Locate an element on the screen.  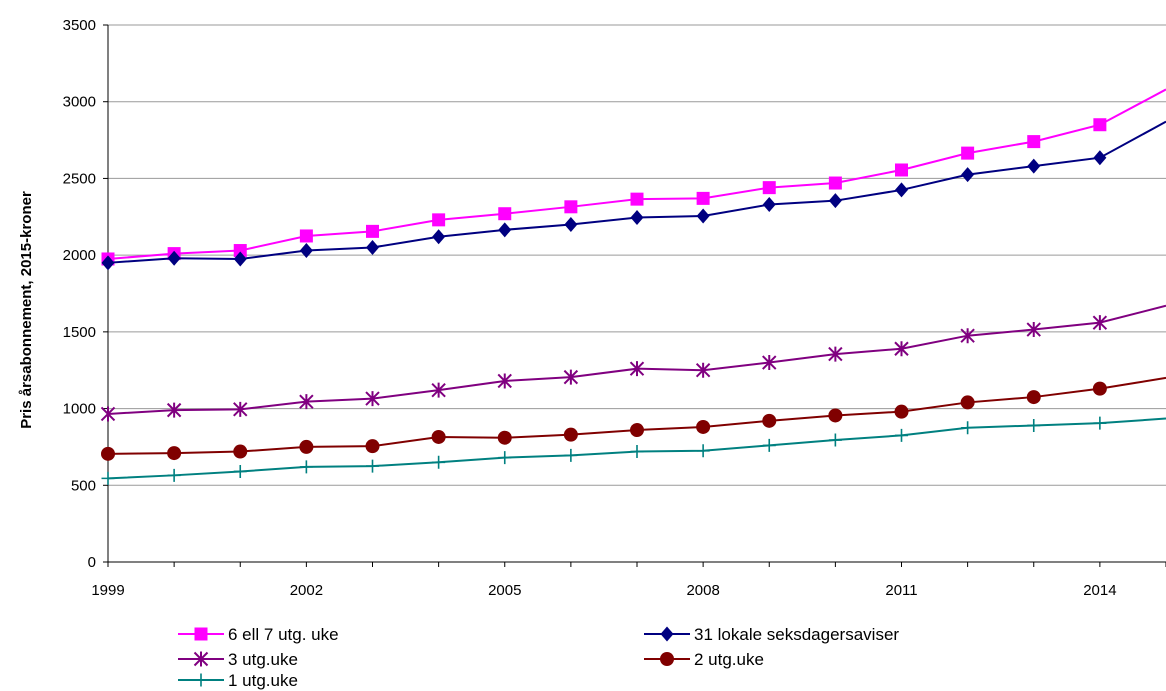
x-tick-label: 2005 is located at coordinates (504, 590).